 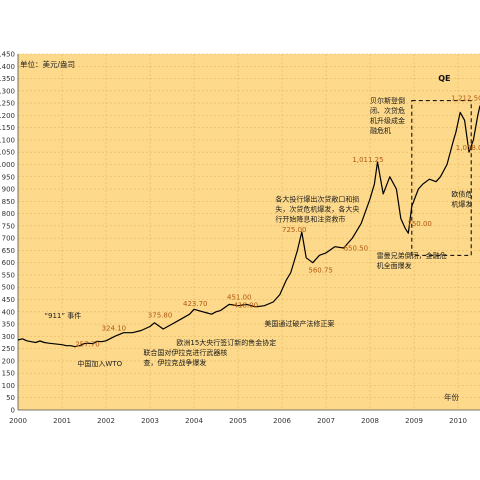 I want to click on value-label: 1,011.25, so click(x=367, y=160).